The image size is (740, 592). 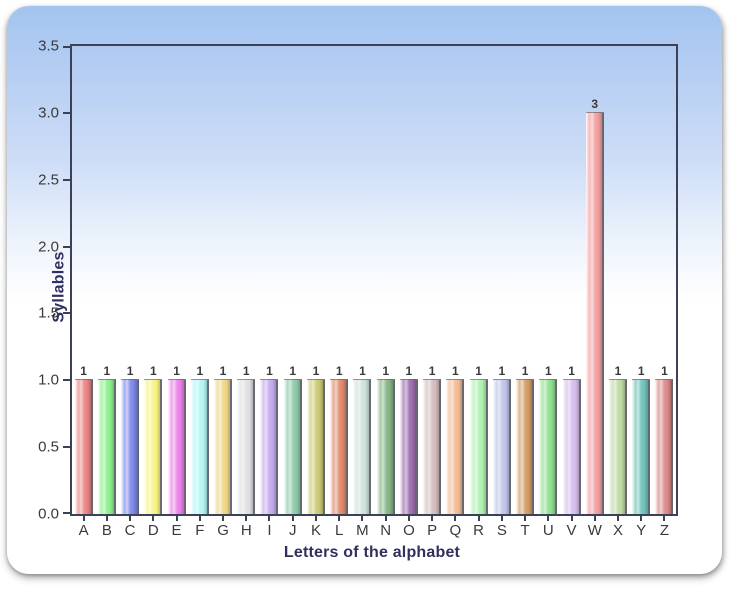 I want to click on x-axis-cell-r: R, so click(x=478, y=527).